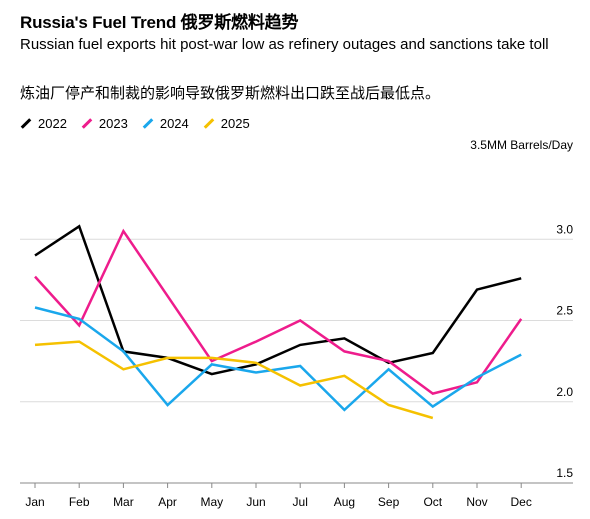  Describe the element at coordinates (159, 22) in the screenshot. I see `chart-title: Russia's Fuel Trend 俄罗斯燃料趋势` at that location.